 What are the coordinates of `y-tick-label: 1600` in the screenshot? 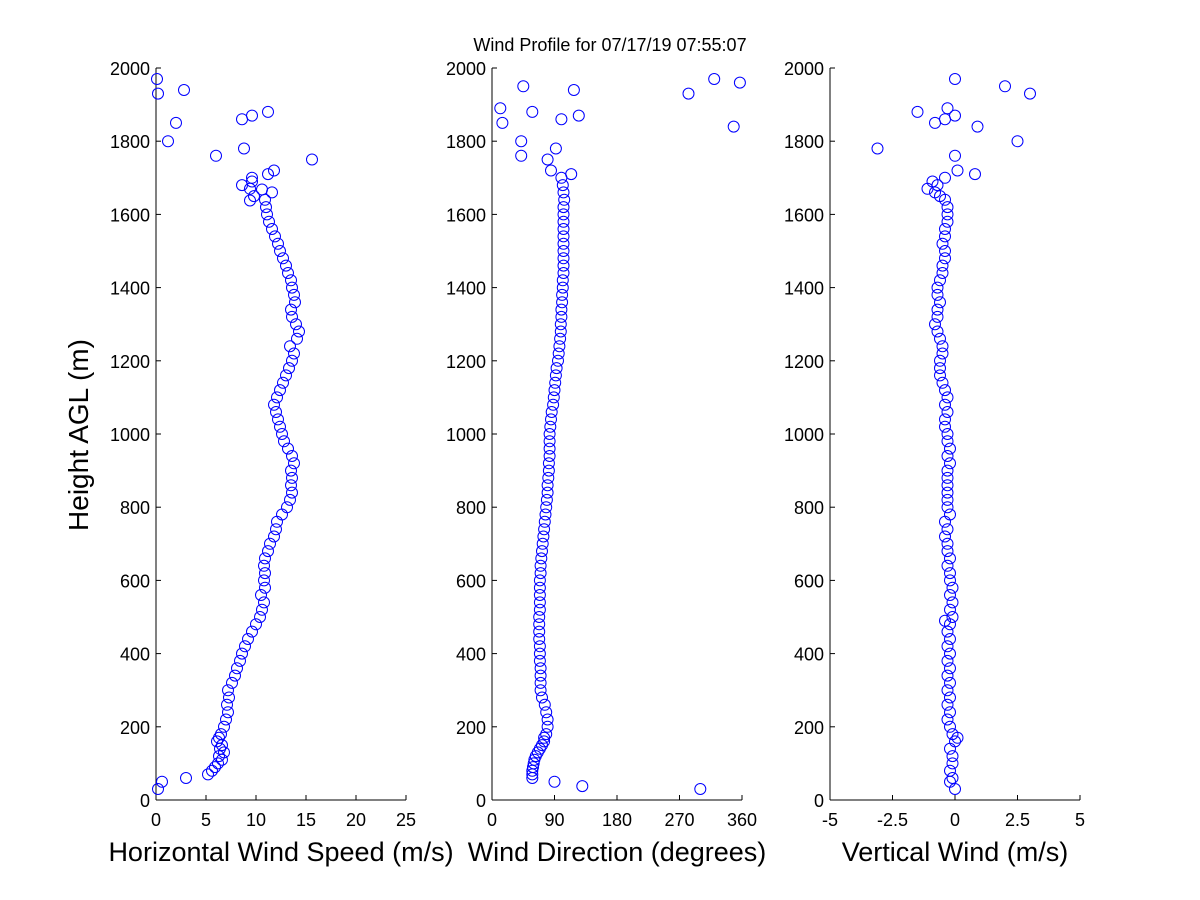 It's located at (466, 215).